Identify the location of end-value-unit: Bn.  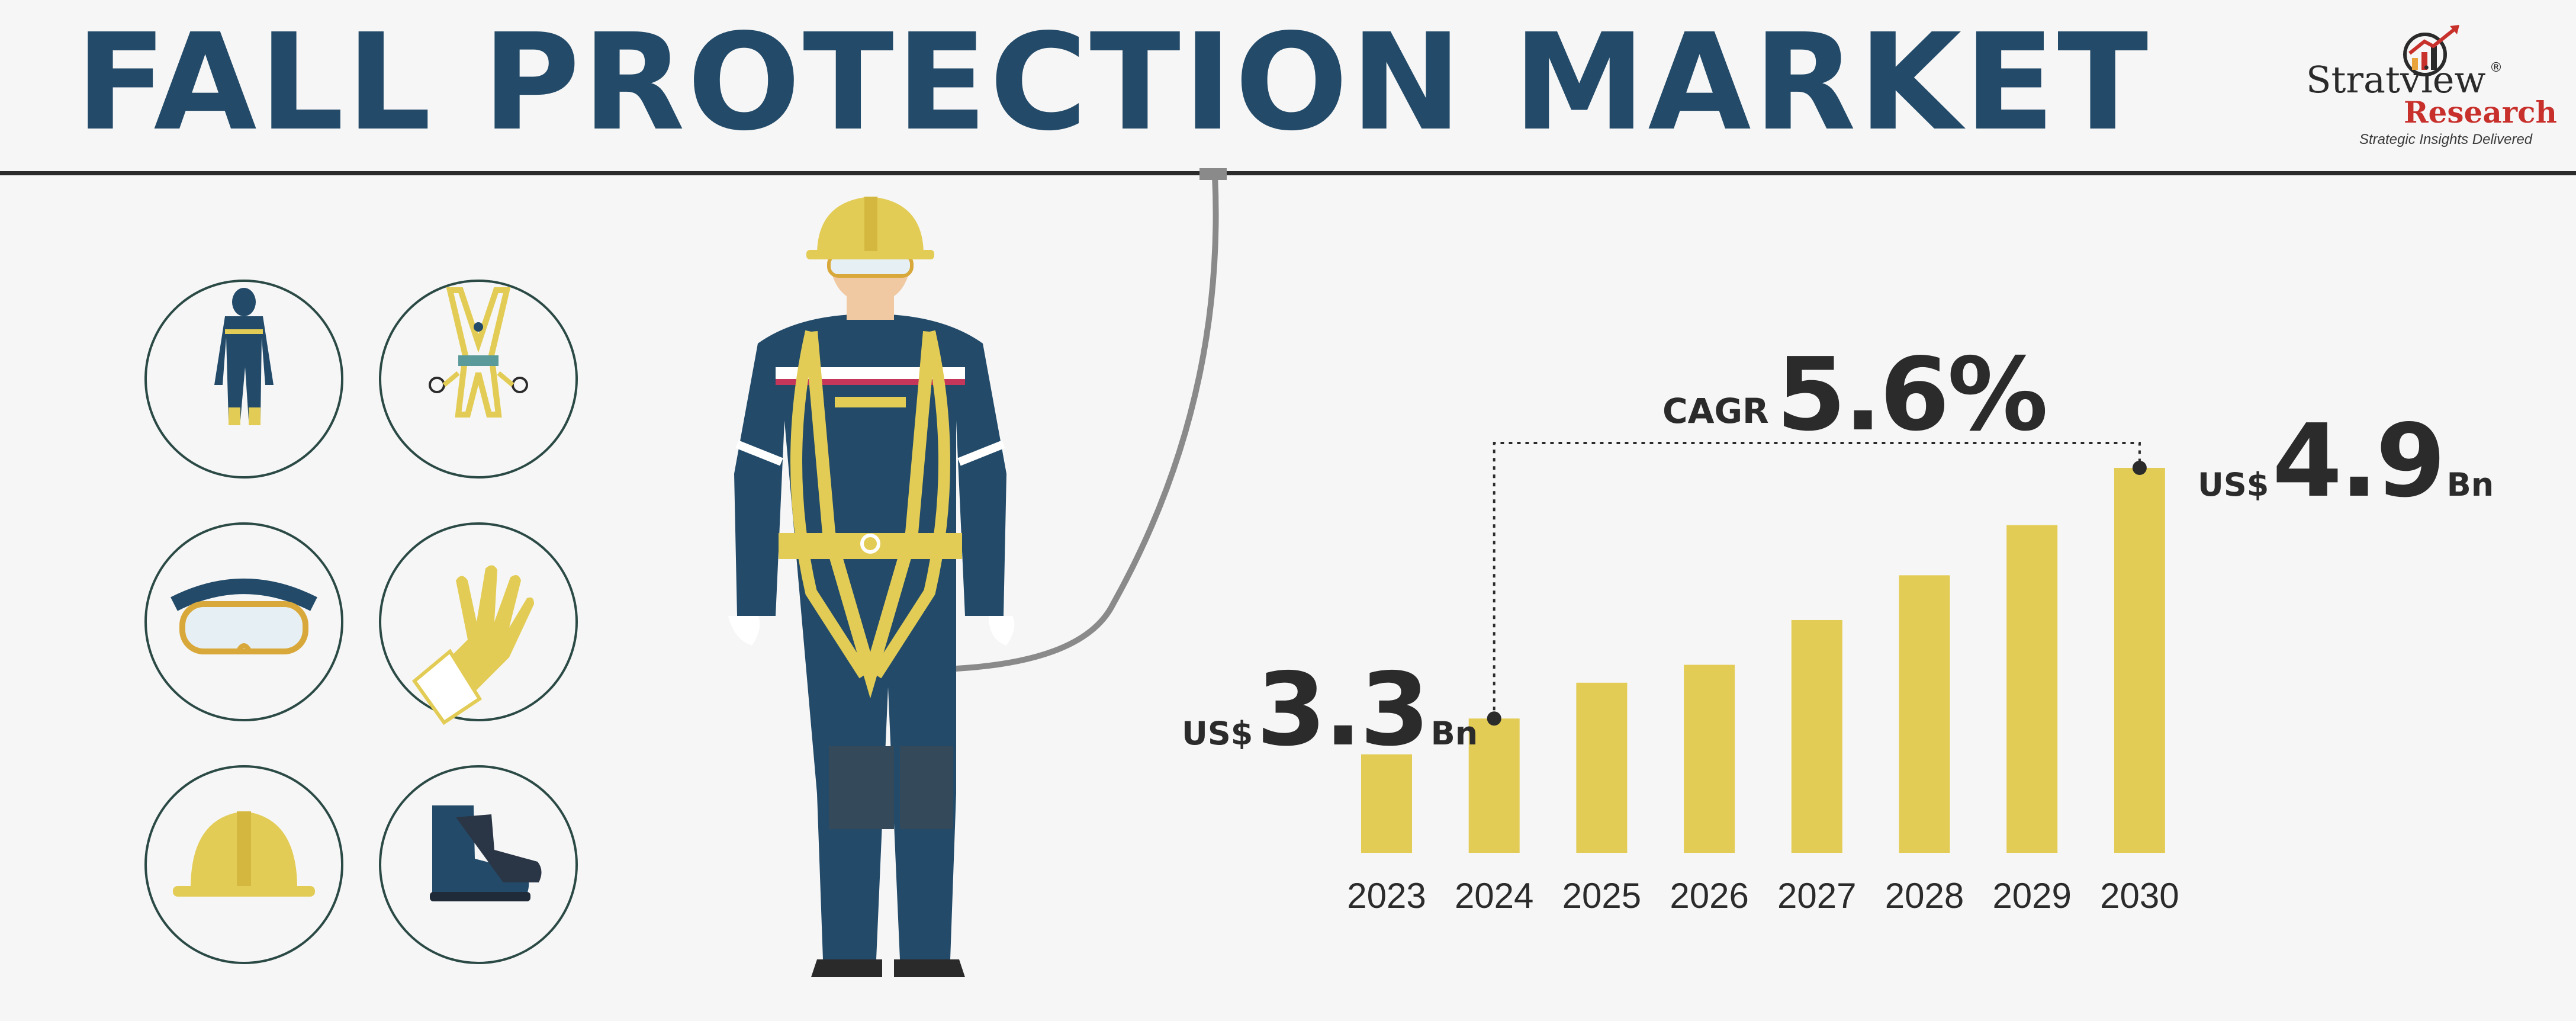
(2470, 484).